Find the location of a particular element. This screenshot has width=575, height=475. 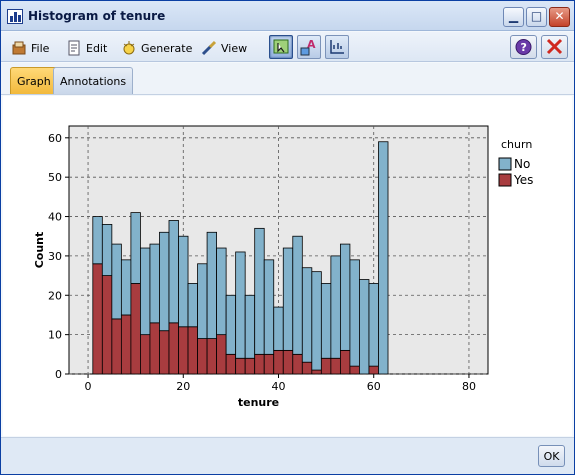

ok-button: OK is located at coordinates (551, 456).